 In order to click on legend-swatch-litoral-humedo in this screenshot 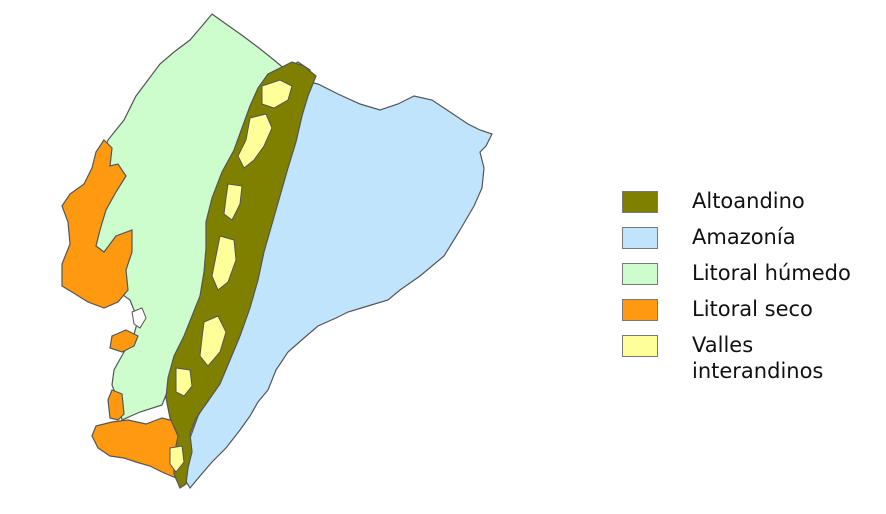, I will do `click(640, 274)`.